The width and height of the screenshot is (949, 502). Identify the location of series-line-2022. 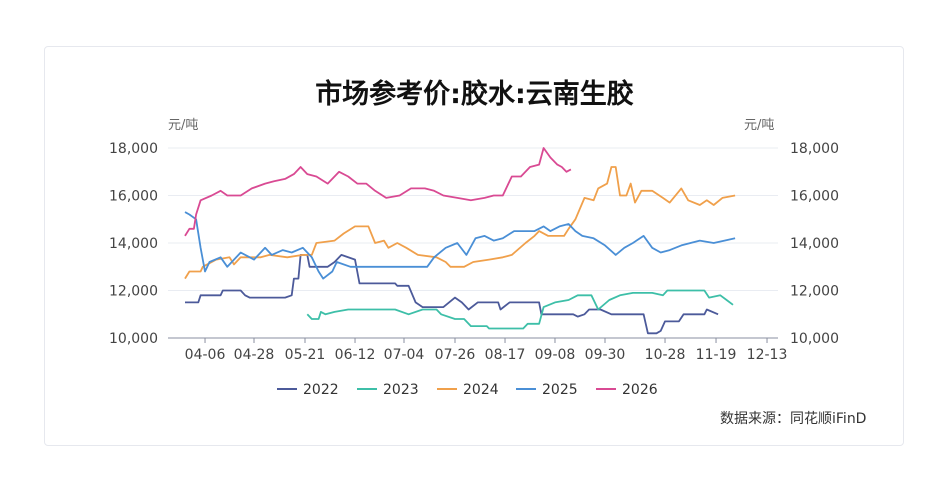
(452, 294).